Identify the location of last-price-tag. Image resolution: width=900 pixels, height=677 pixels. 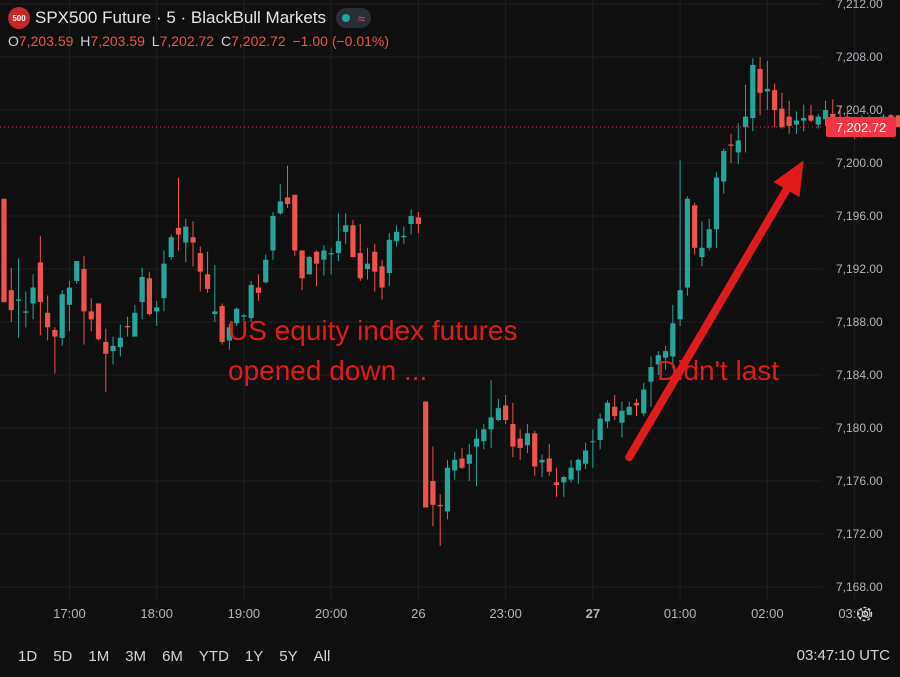
(861, 126).